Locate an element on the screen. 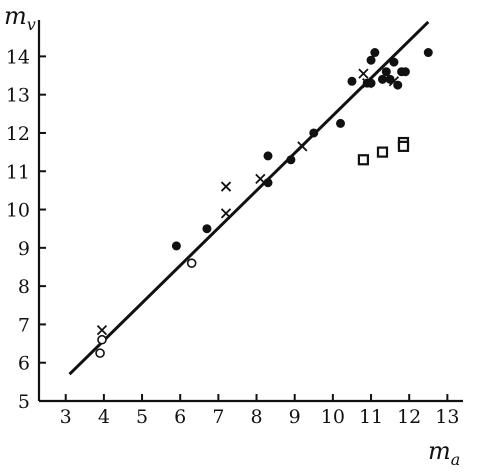 The width and height of the screenshot is (477, 472). y-tick-label: 9 is located at coordinates (24, 249).